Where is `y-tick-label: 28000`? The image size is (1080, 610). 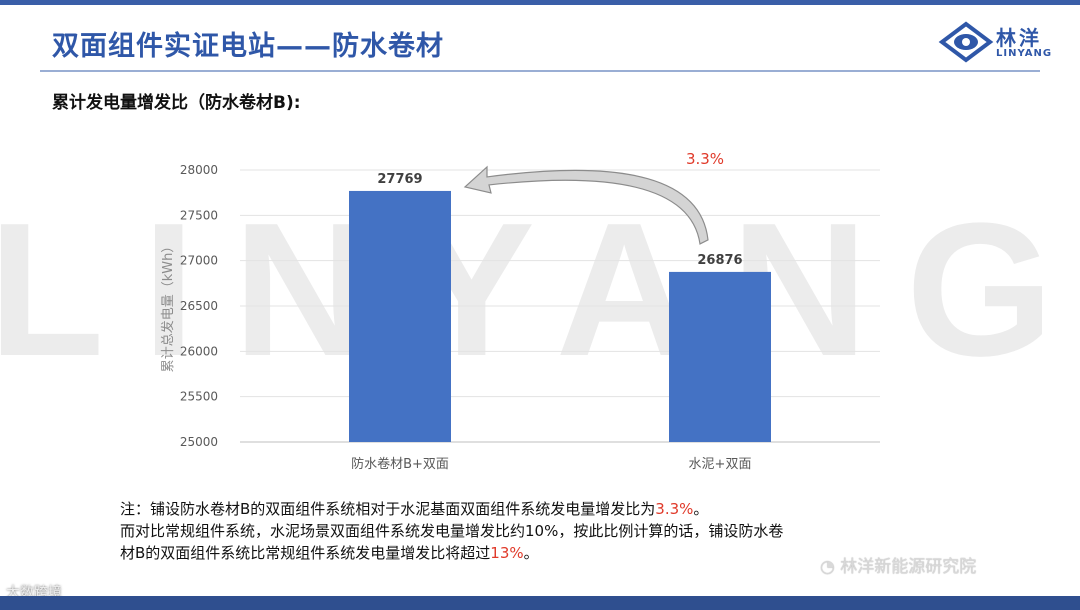 y-tick-label: 28000 is located at coordinates (199, 170).